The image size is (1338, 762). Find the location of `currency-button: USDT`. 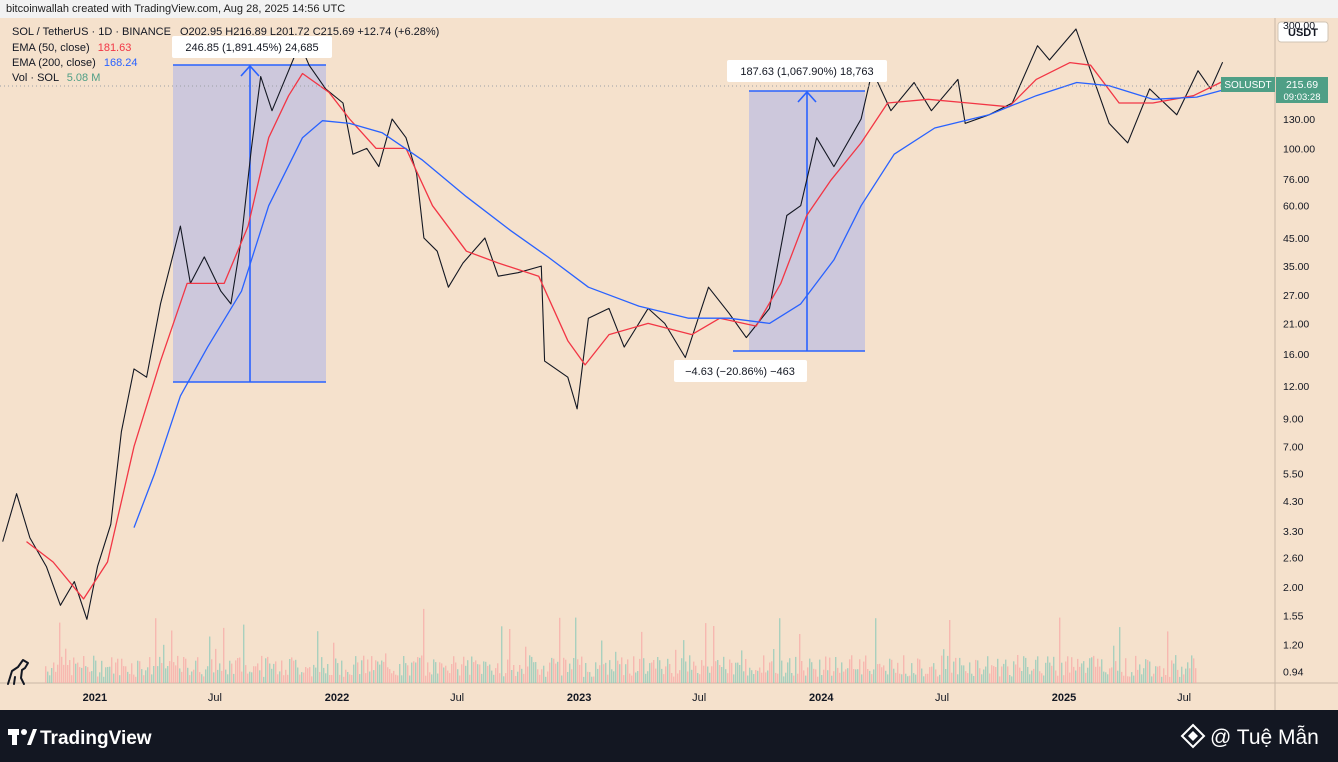

currency-button: USDT is located at coordinates (1303, 32).